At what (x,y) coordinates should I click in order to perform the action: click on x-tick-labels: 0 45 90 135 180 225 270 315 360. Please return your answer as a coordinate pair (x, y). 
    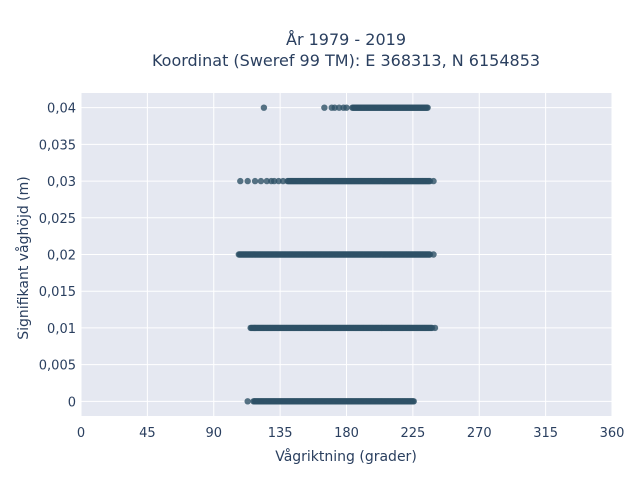
    Looking at the image, I should click on (351, 433).